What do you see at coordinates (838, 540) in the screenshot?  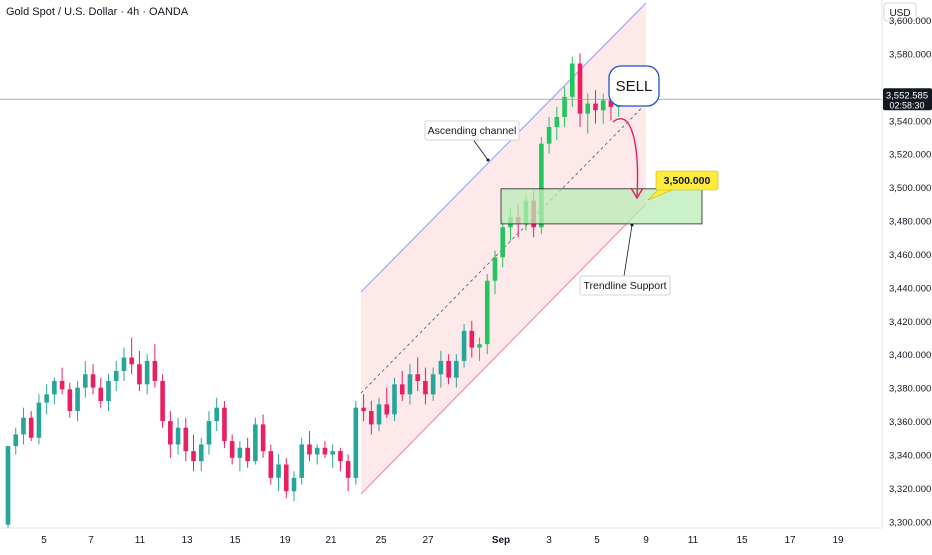 I see `x-tick-label: 19` at bounding box center [838, 540].